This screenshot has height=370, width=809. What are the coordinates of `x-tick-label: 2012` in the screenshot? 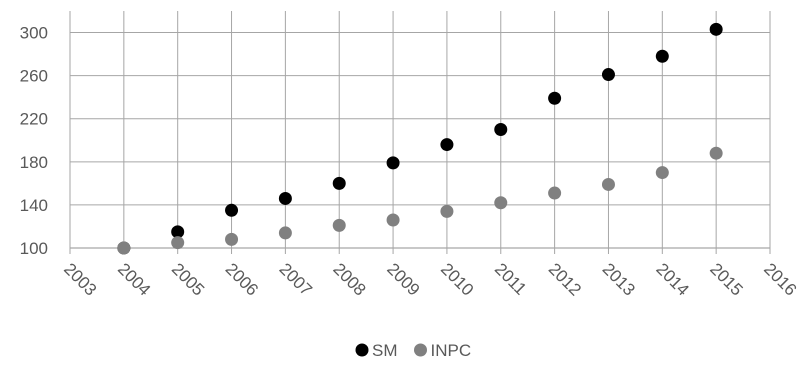 It's located at (565, 279).